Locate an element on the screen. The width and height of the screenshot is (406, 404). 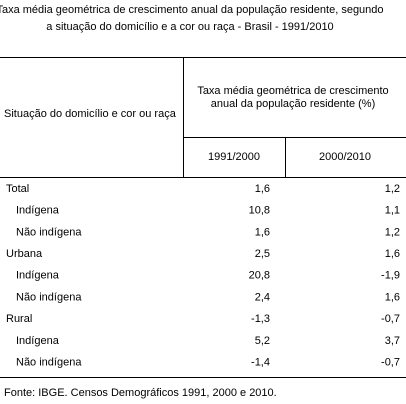
column-group: anual da população residente (%) is located at coordinates (293, 104).